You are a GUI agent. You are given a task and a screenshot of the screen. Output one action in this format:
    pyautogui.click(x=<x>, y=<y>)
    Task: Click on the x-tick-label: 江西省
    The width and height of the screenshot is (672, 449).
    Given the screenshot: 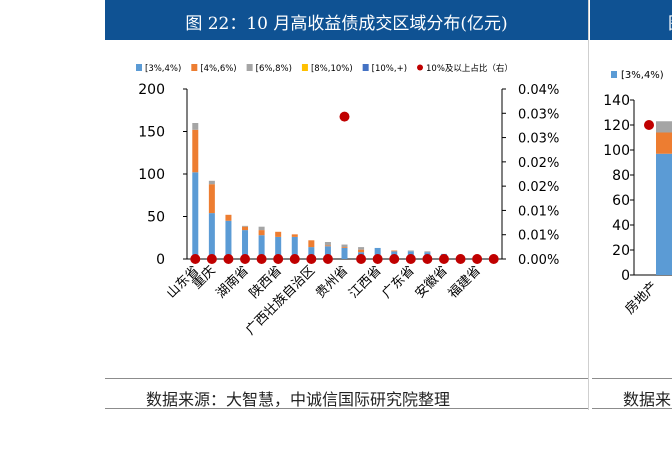 What is the action you would take?
    pyautogui.click(x=365, y=282)
    